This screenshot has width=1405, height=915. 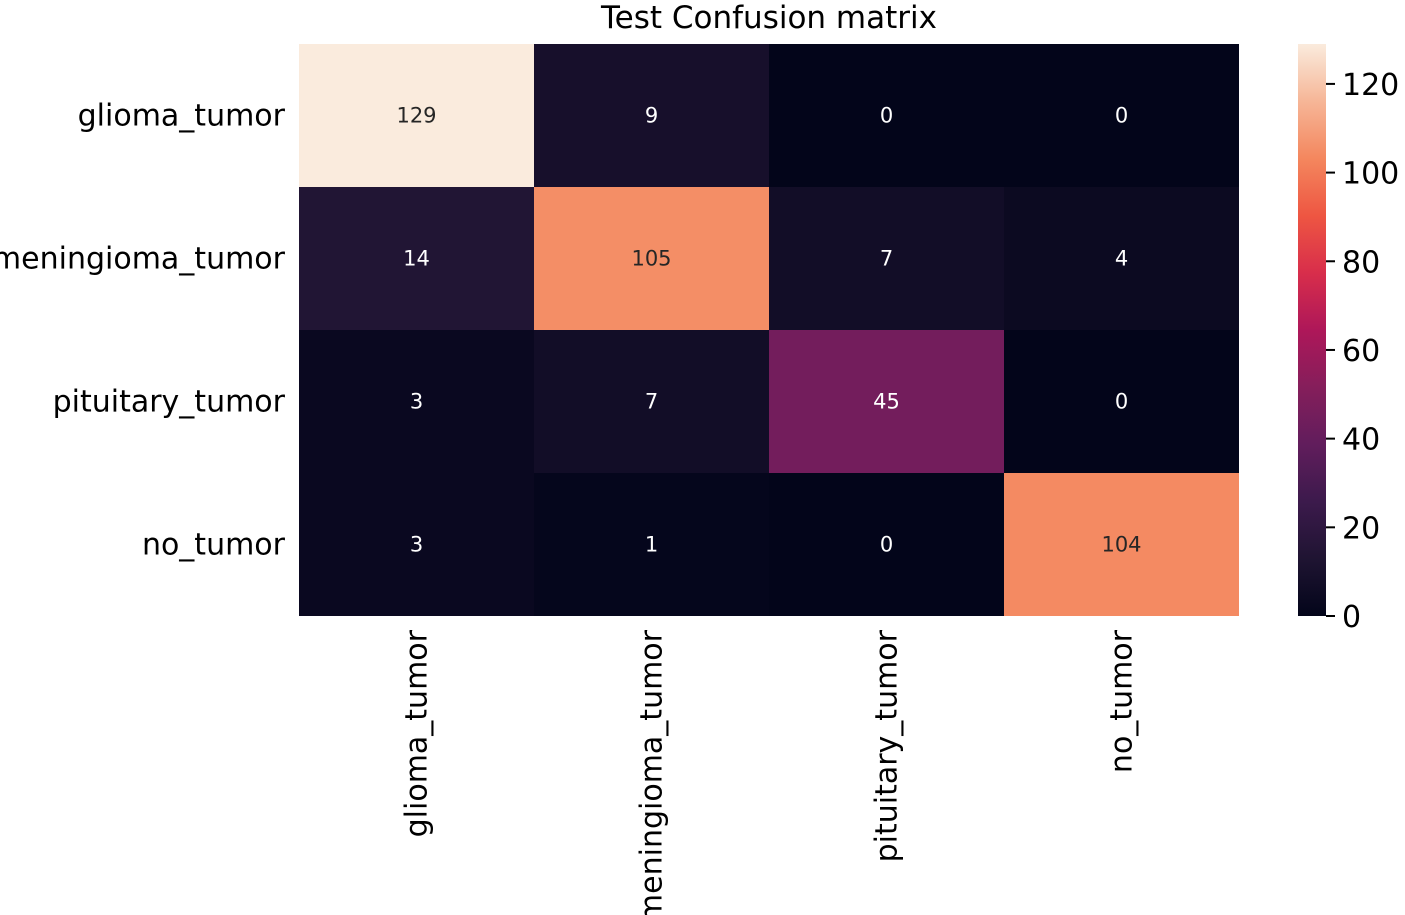 I want to click on chart-title: Test Confusion matrix, so click(x=768, y=18).